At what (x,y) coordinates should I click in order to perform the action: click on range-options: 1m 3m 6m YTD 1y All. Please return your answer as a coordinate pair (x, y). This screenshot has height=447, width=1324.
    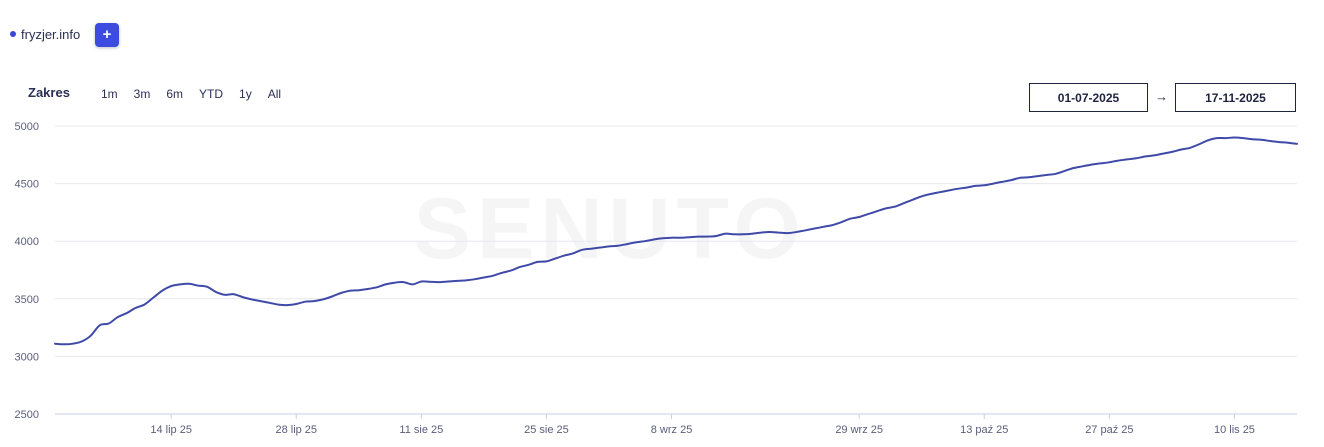
    Looking at the image, I should click on (191, 94).